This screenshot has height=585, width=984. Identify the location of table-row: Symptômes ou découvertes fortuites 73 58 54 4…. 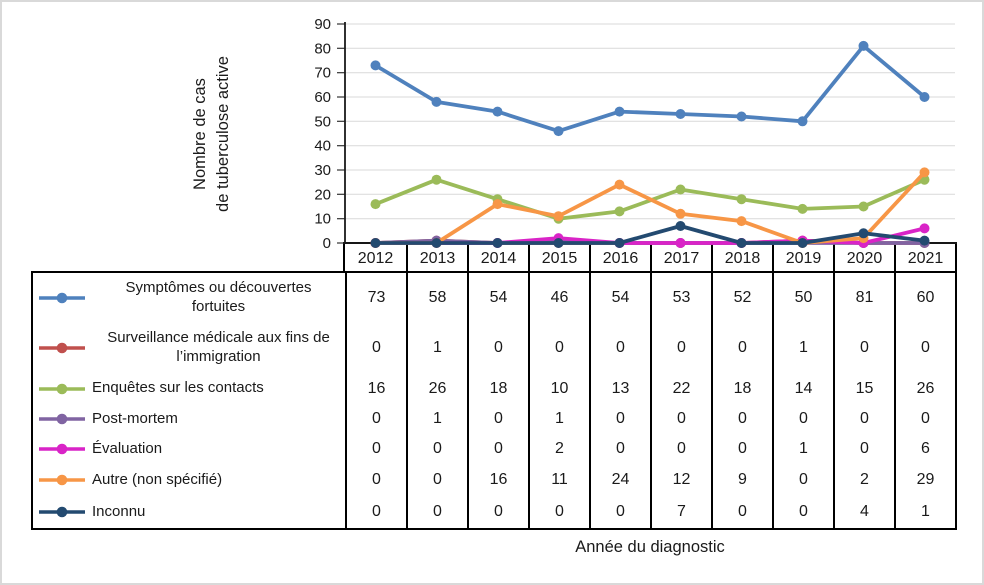
(494, 298).